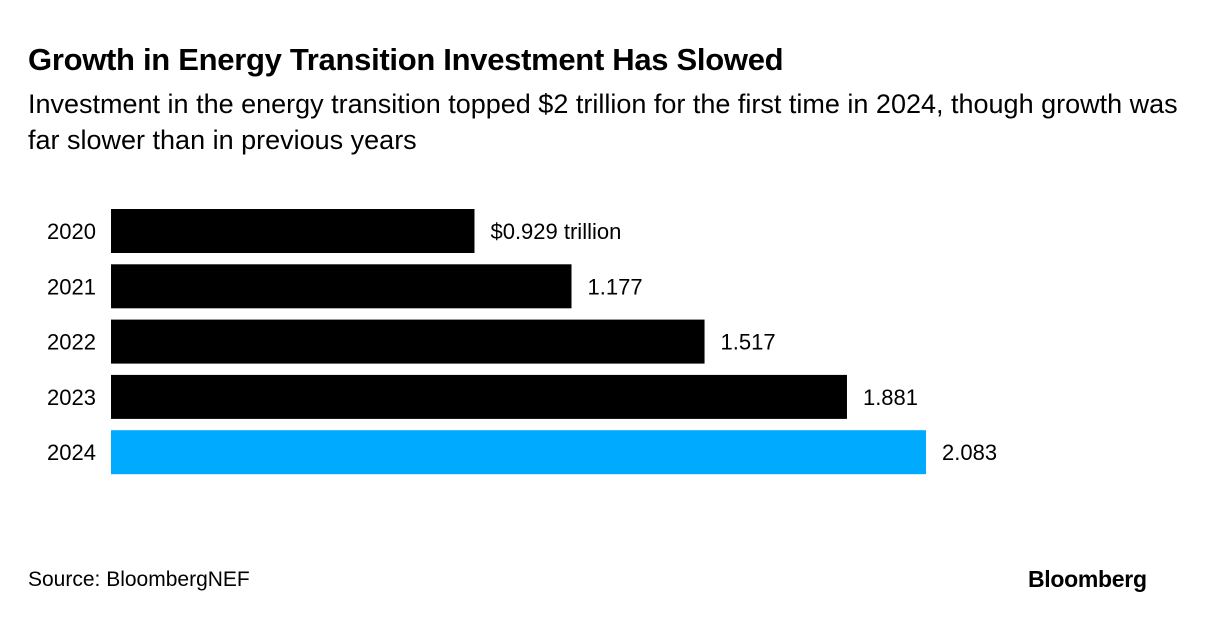 This screenshot has width=1206, height=640. I want to click on category-label: 2021, so click(71, 286).